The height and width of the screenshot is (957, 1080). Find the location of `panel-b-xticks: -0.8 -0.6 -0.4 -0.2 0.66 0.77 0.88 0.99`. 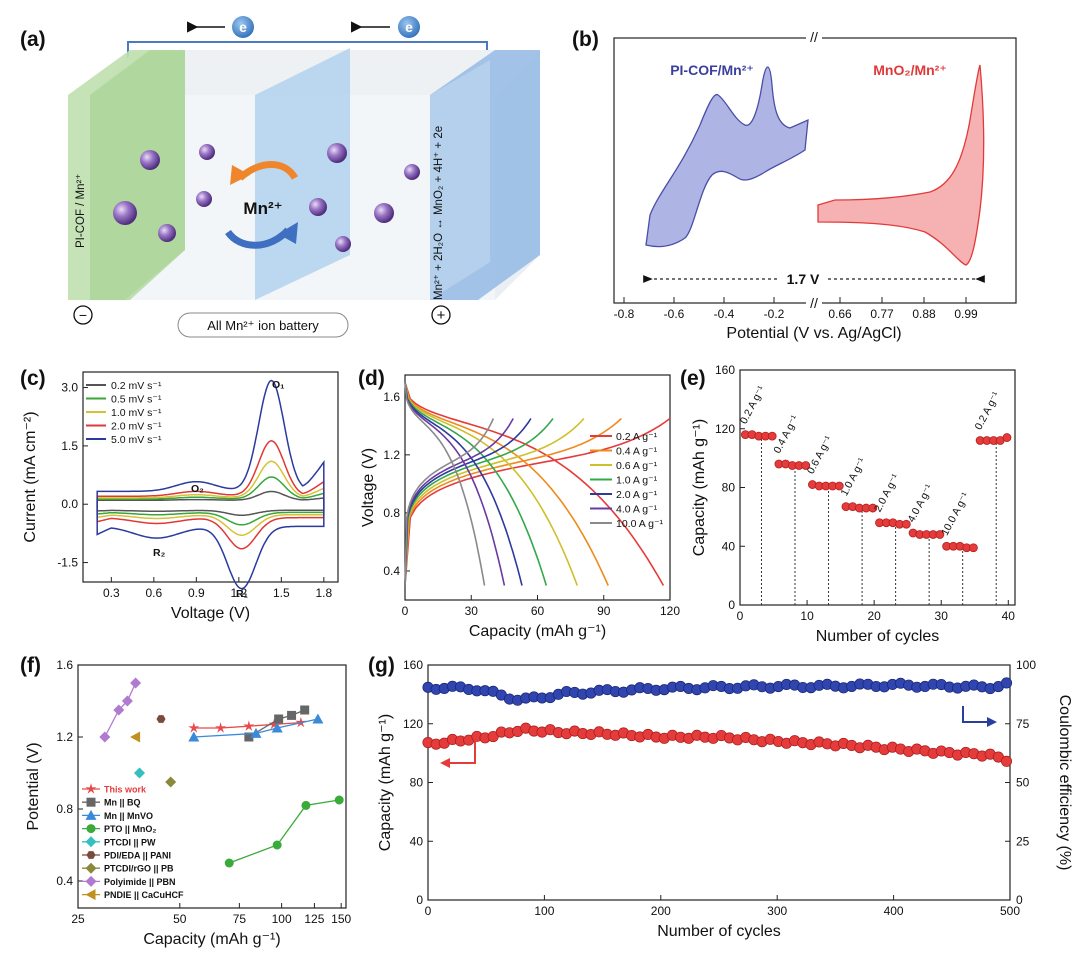

panel-b-xticks: -0.8 -0.6 -0.4 -0.2 0.66 0.77 0.88 0.99 is located at coordinates (796, 309).